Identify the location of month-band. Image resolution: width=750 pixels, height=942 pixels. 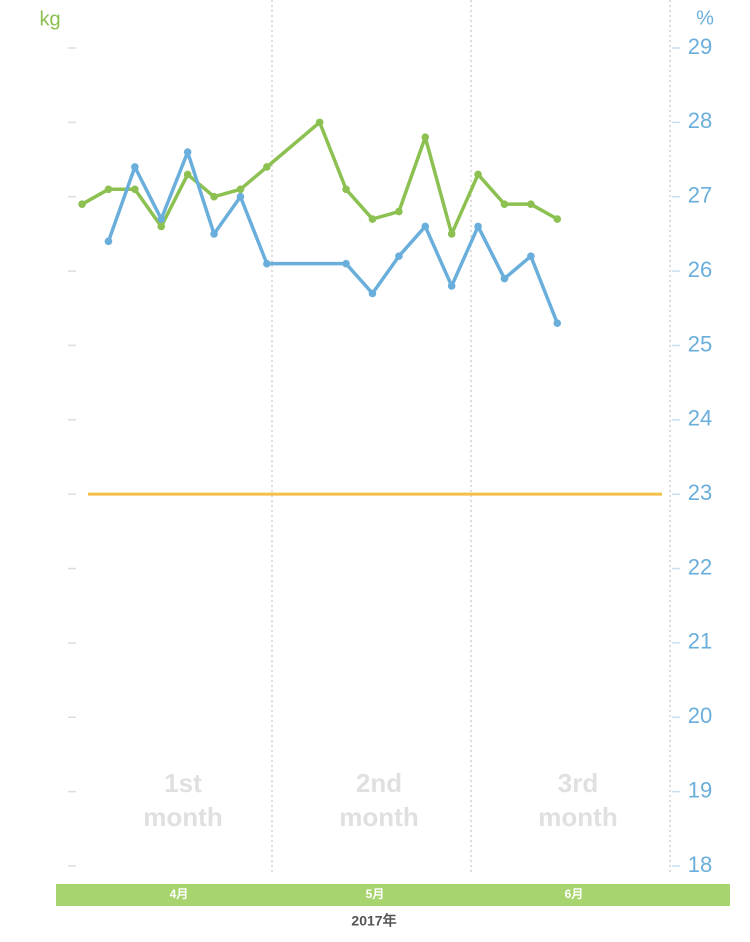
(393, 895).